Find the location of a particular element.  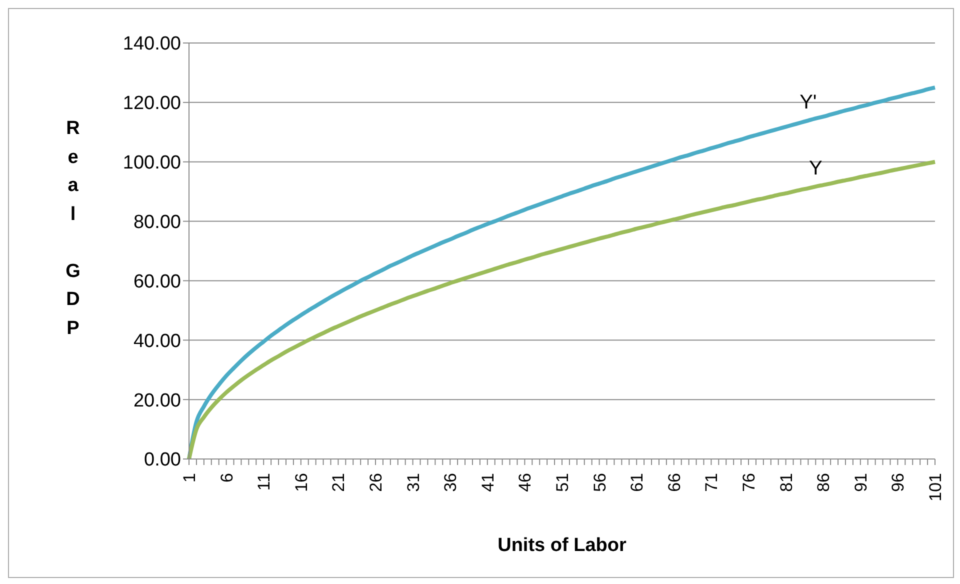

y-tick-label: 20.00 is located at coordinates (157, 401).